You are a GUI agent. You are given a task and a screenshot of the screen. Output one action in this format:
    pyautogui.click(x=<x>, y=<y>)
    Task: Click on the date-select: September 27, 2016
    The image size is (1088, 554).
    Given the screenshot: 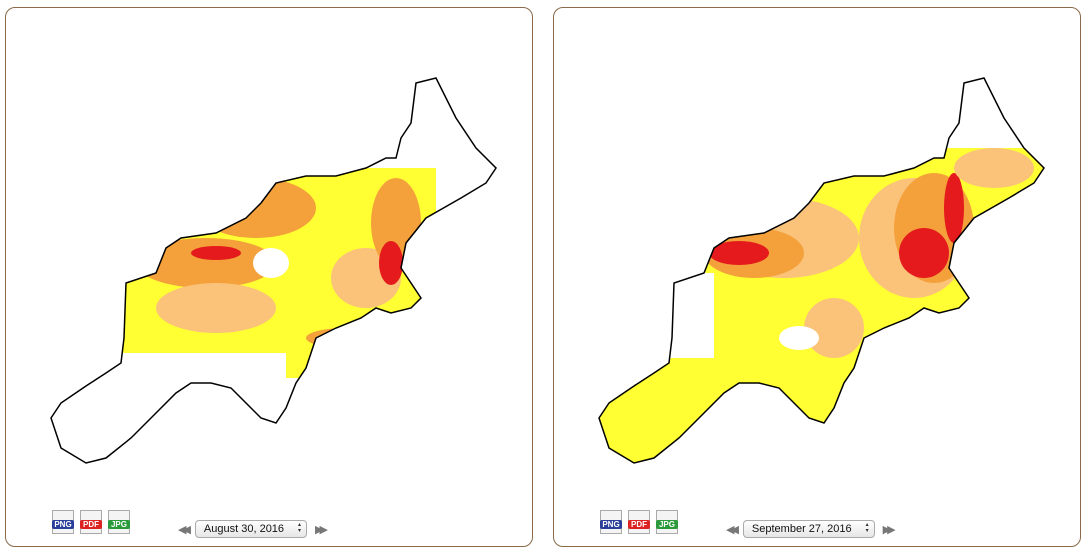 What is the action you would take?
    pyautogui.click(x=808, y=529)
    